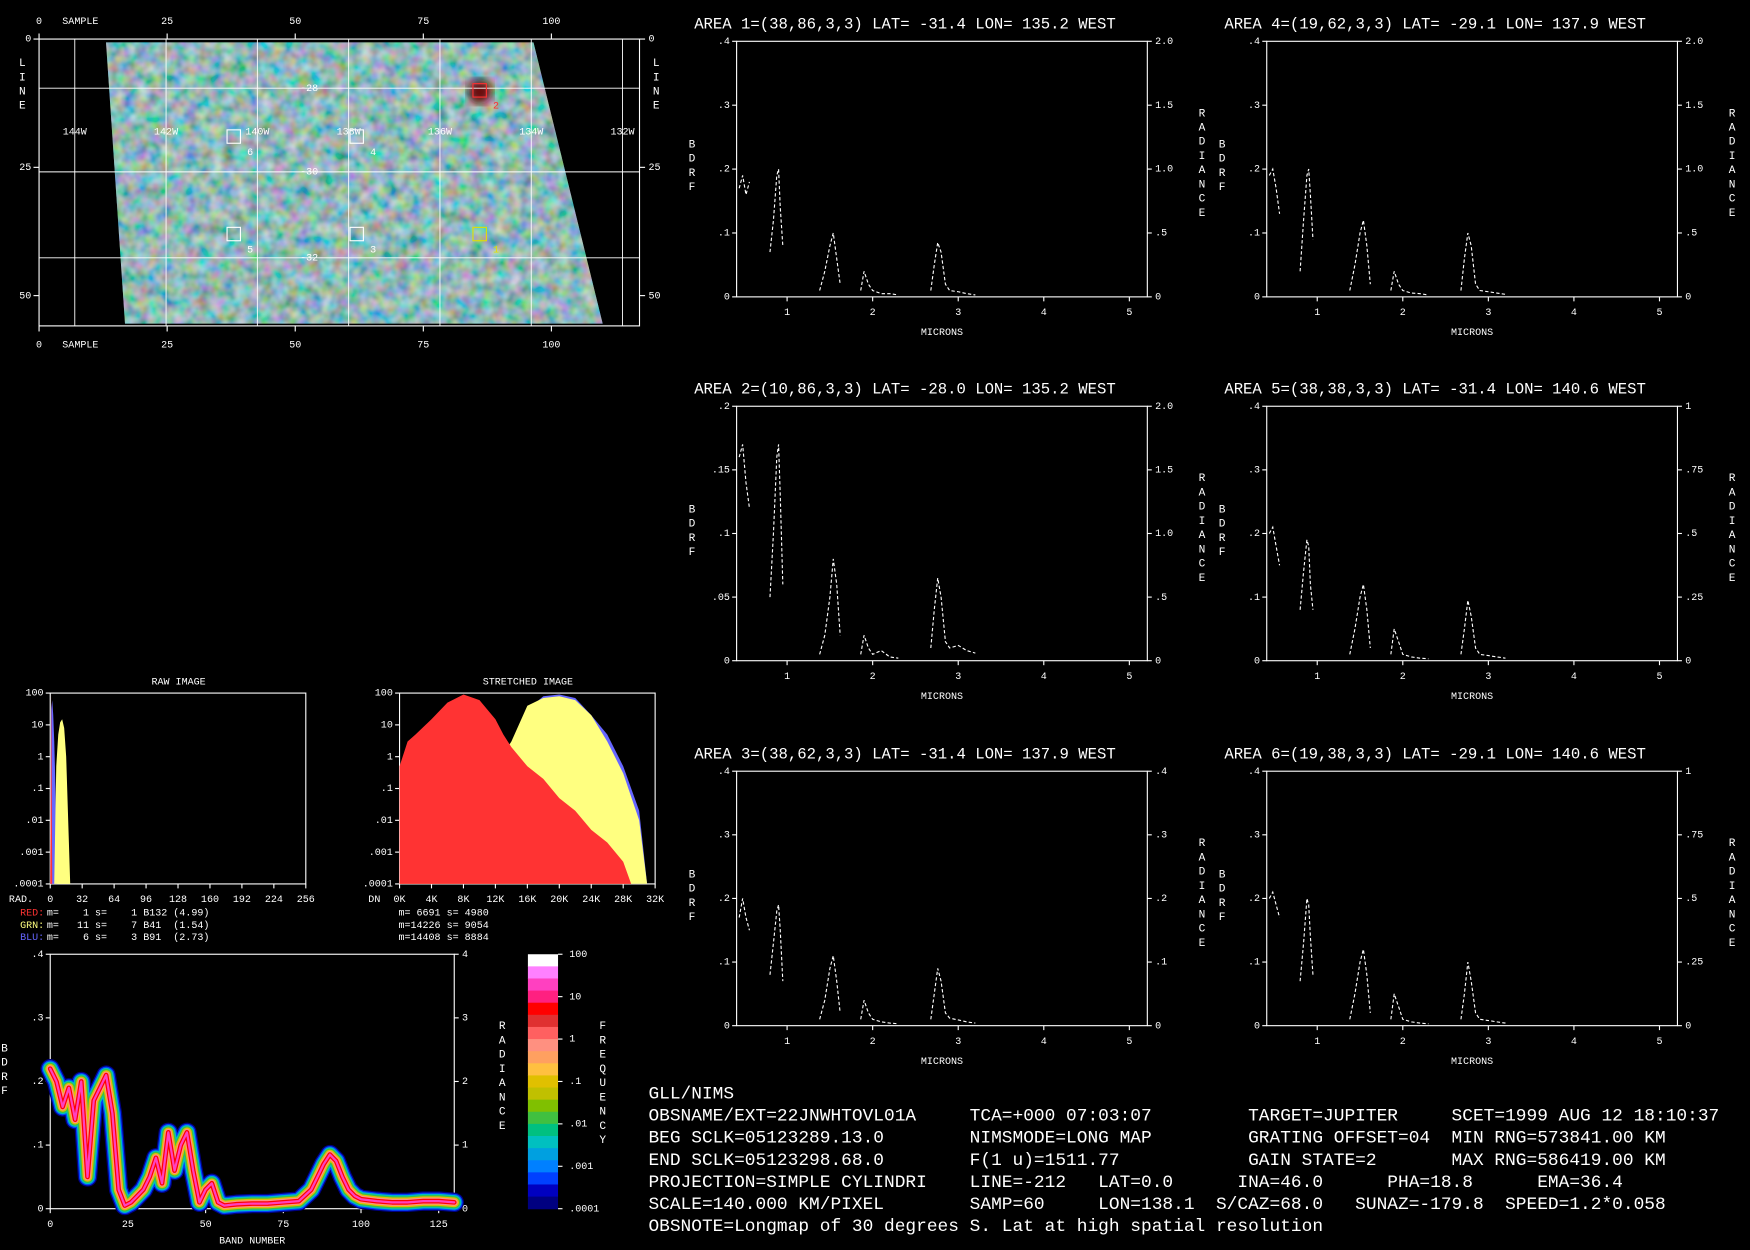  I want to click on y2-tick-label: 4, so click(465, 955).